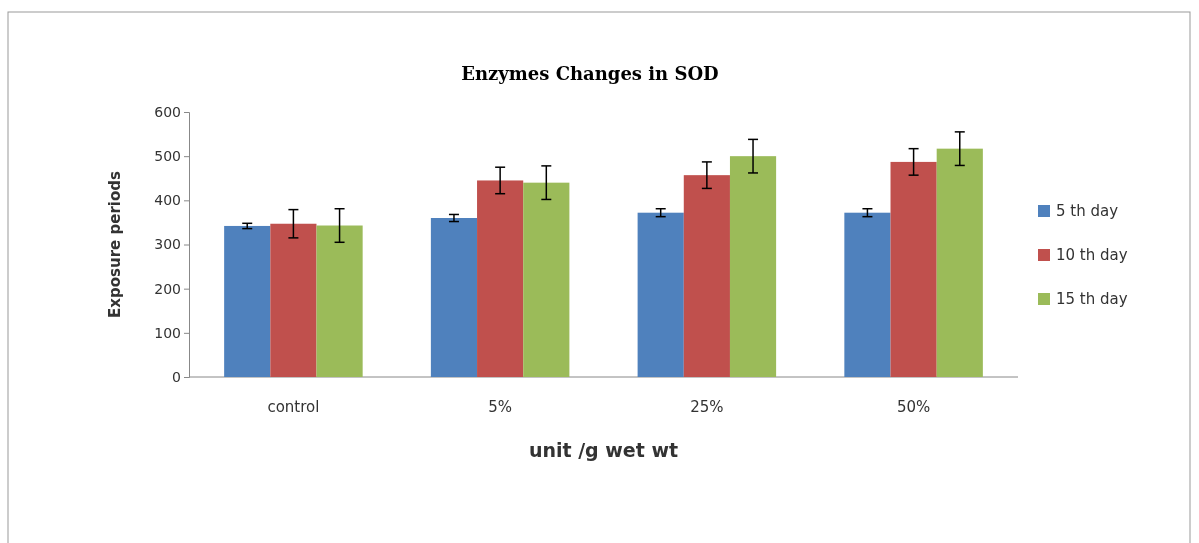 The width and height of the screenshot is (1199, 543). Describe the element at coordinates (167, 288) in the screenshot. I see `y-tick-label: 200` at that location.